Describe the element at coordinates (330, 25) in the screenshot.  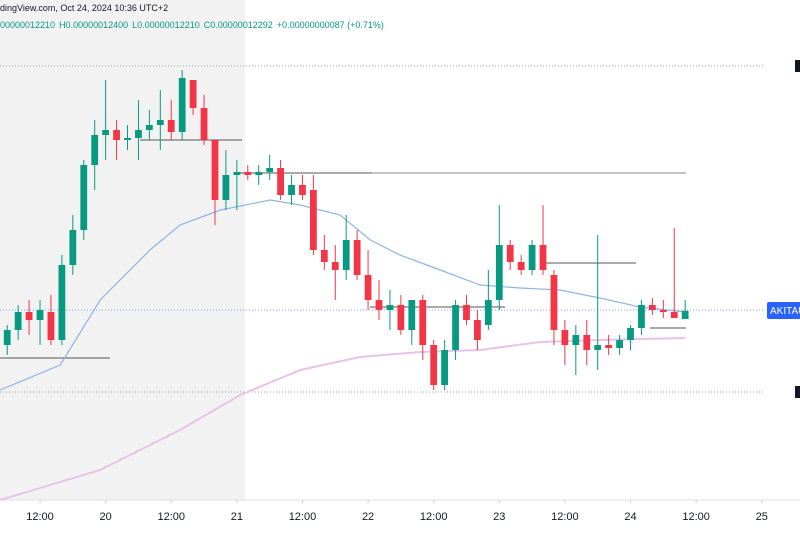
I see `quote-item: +0.00000000087 (+0.71%)` at that location.